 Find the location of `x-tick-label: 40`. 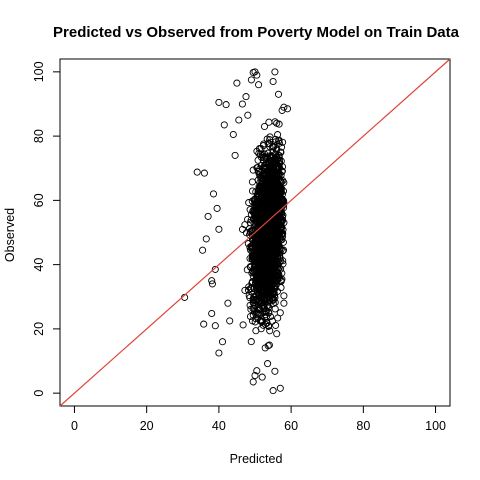

x-tick-label: 40 is located at coordinates (219, 426).